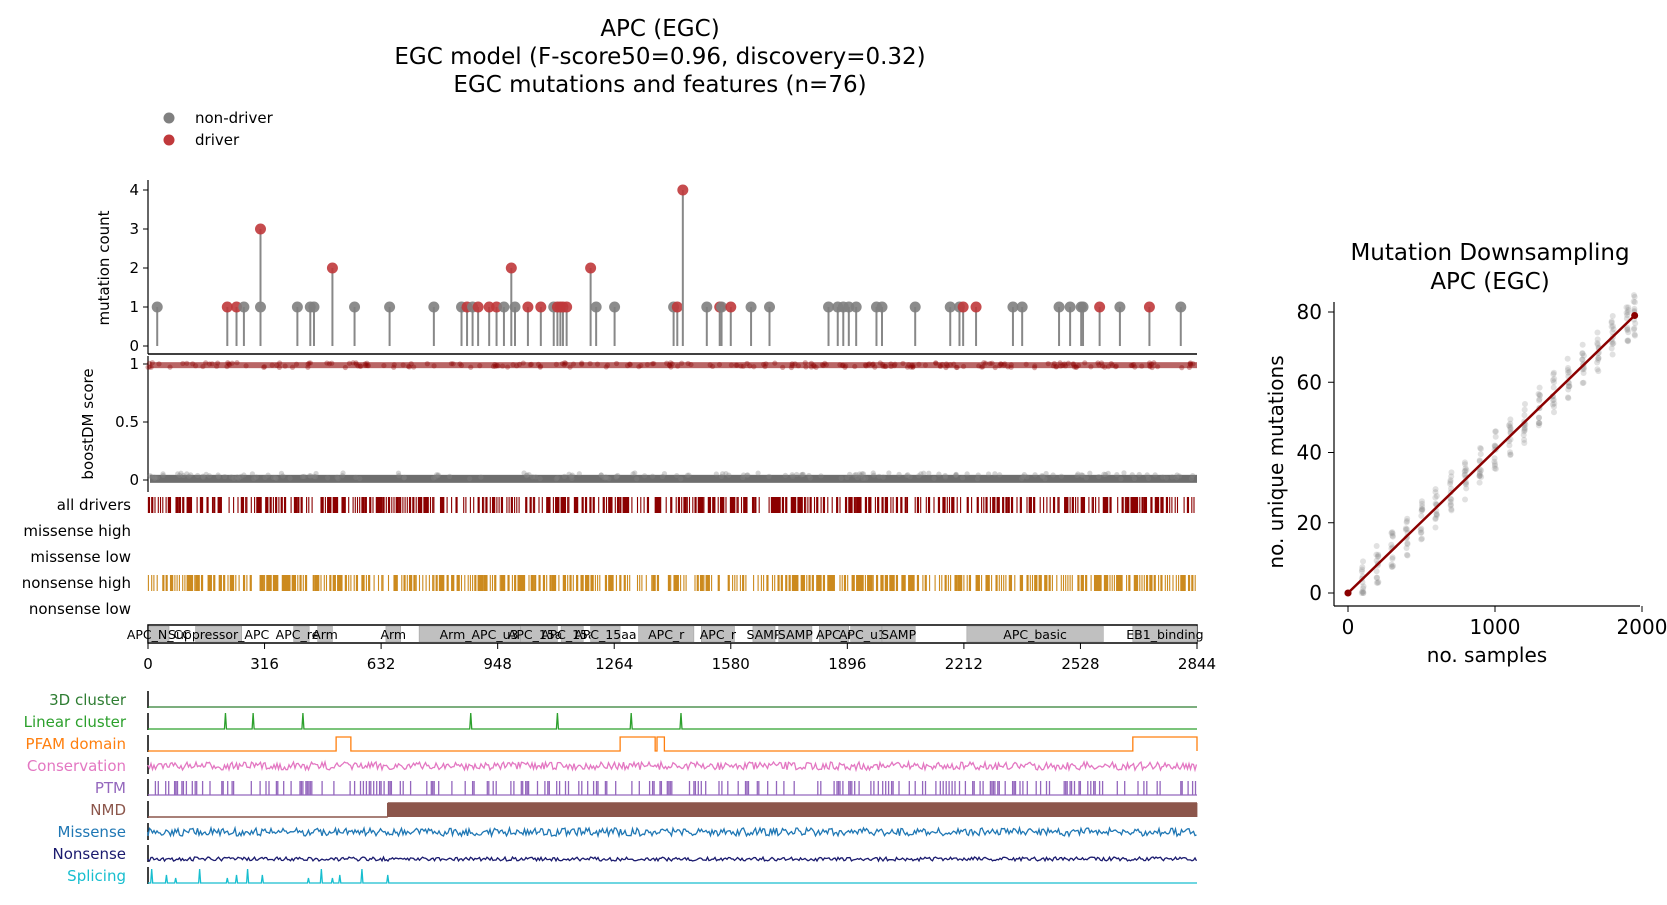  Describe the element at coordinates (169, 118) in the screenshot. I see `legend-marker-nondriver` at that location.